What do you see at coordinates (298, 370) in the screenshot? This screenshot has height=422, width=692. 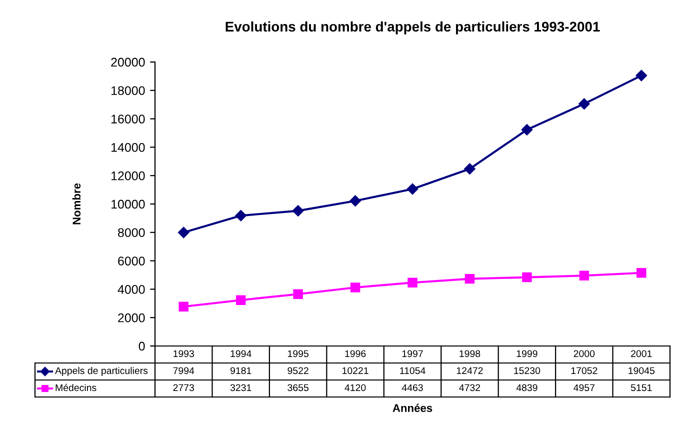 I see `data-label: 9522` at bounding box center [298, 370].